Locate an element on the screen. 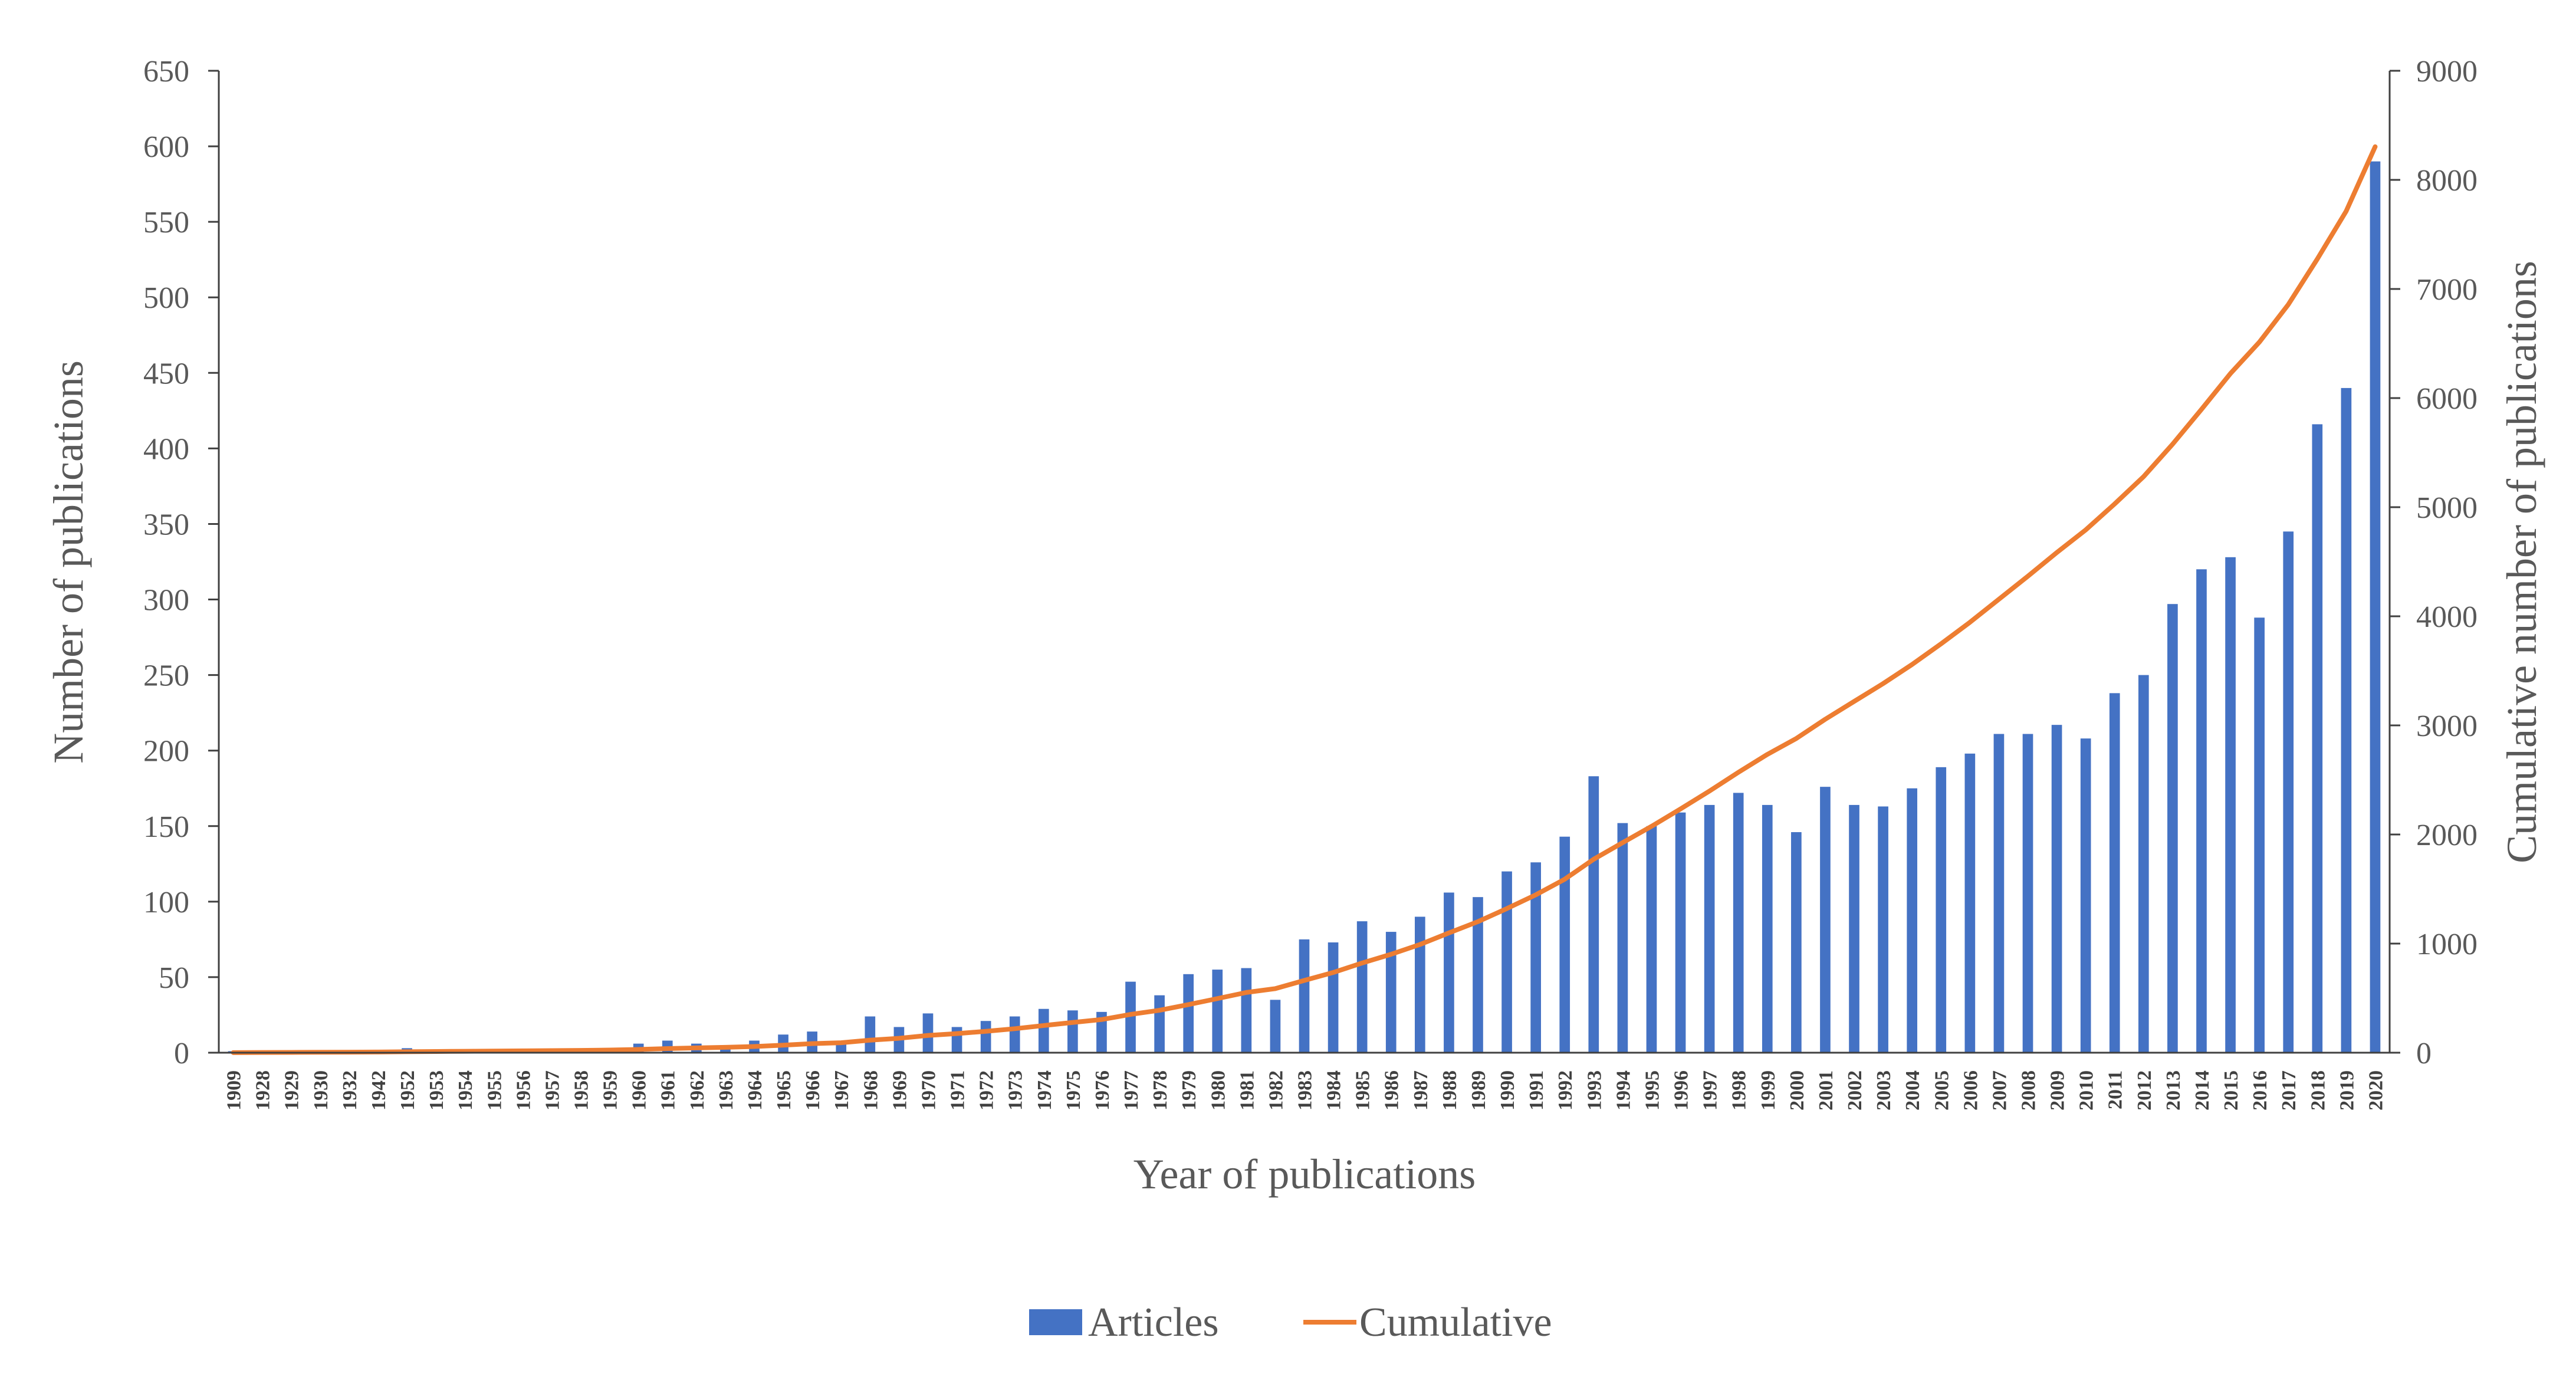 This screenshot has width=2576, height=1380. x-tick-label: 1955 is located at coordinates (494, 1090).